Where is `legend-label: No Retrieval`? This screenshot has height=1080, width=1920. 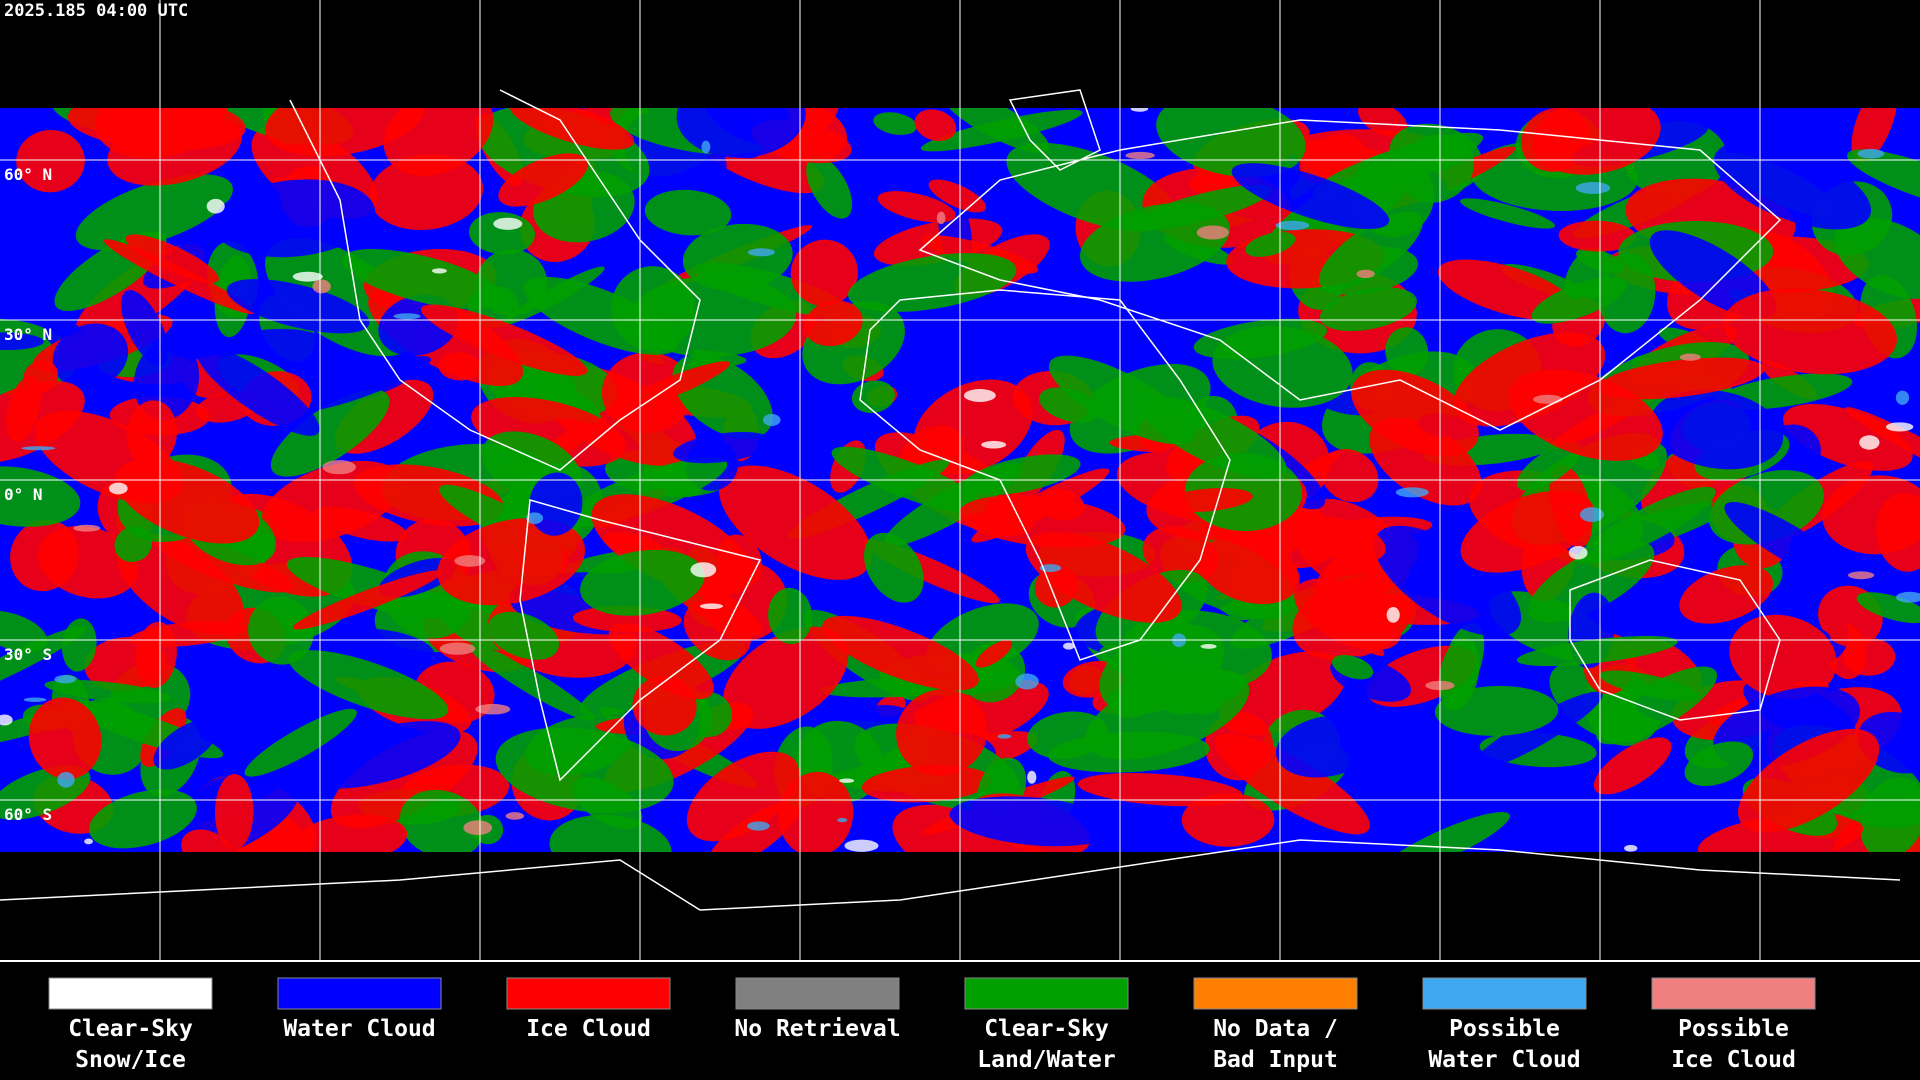
legend-label: No Retrieval is located at coordinates (817, 1029).